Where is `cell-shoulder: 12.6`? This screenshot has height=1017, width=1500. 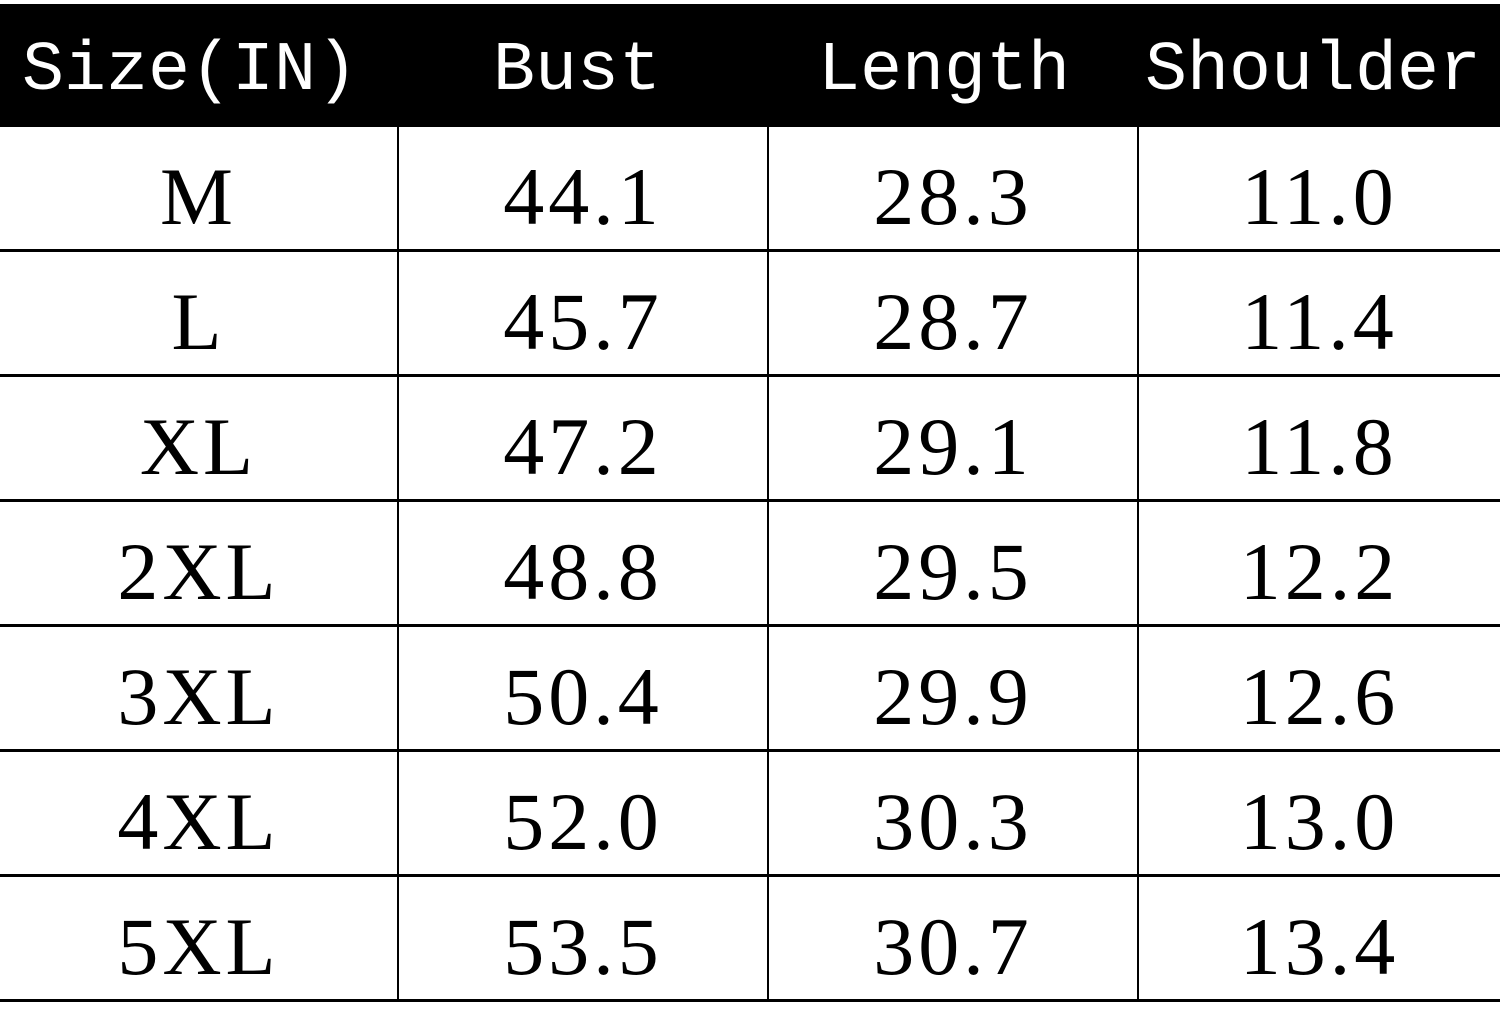 cell-shoulder: 12.6 is located at coordinates (1318, 689).